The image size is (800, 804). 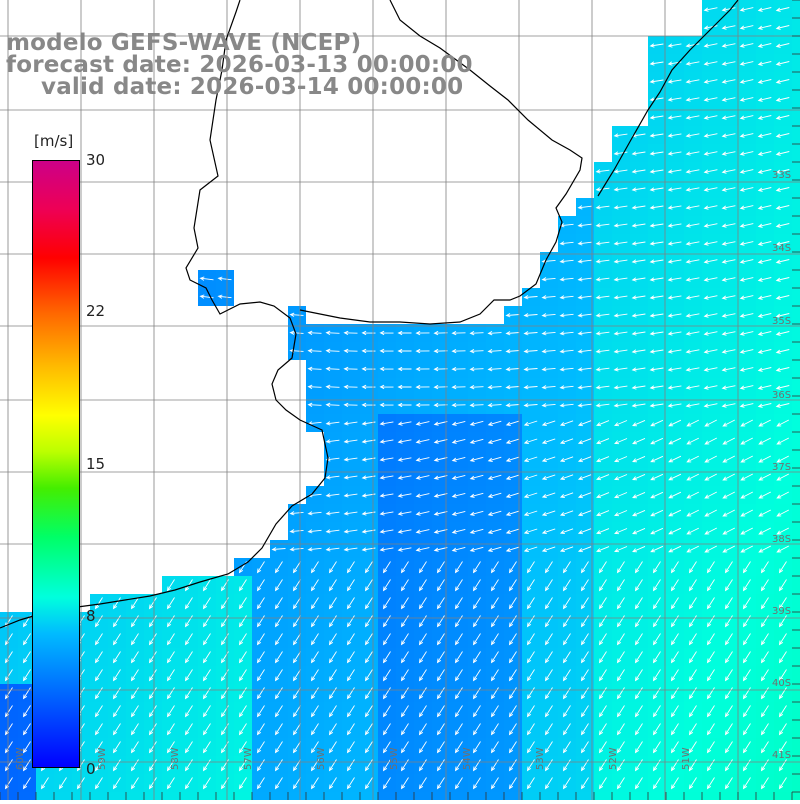 What do you see at coordinates (96, 160) in the screenshot?
I see `colorbar-tick-30: 30` at bounding box center [96, 160].